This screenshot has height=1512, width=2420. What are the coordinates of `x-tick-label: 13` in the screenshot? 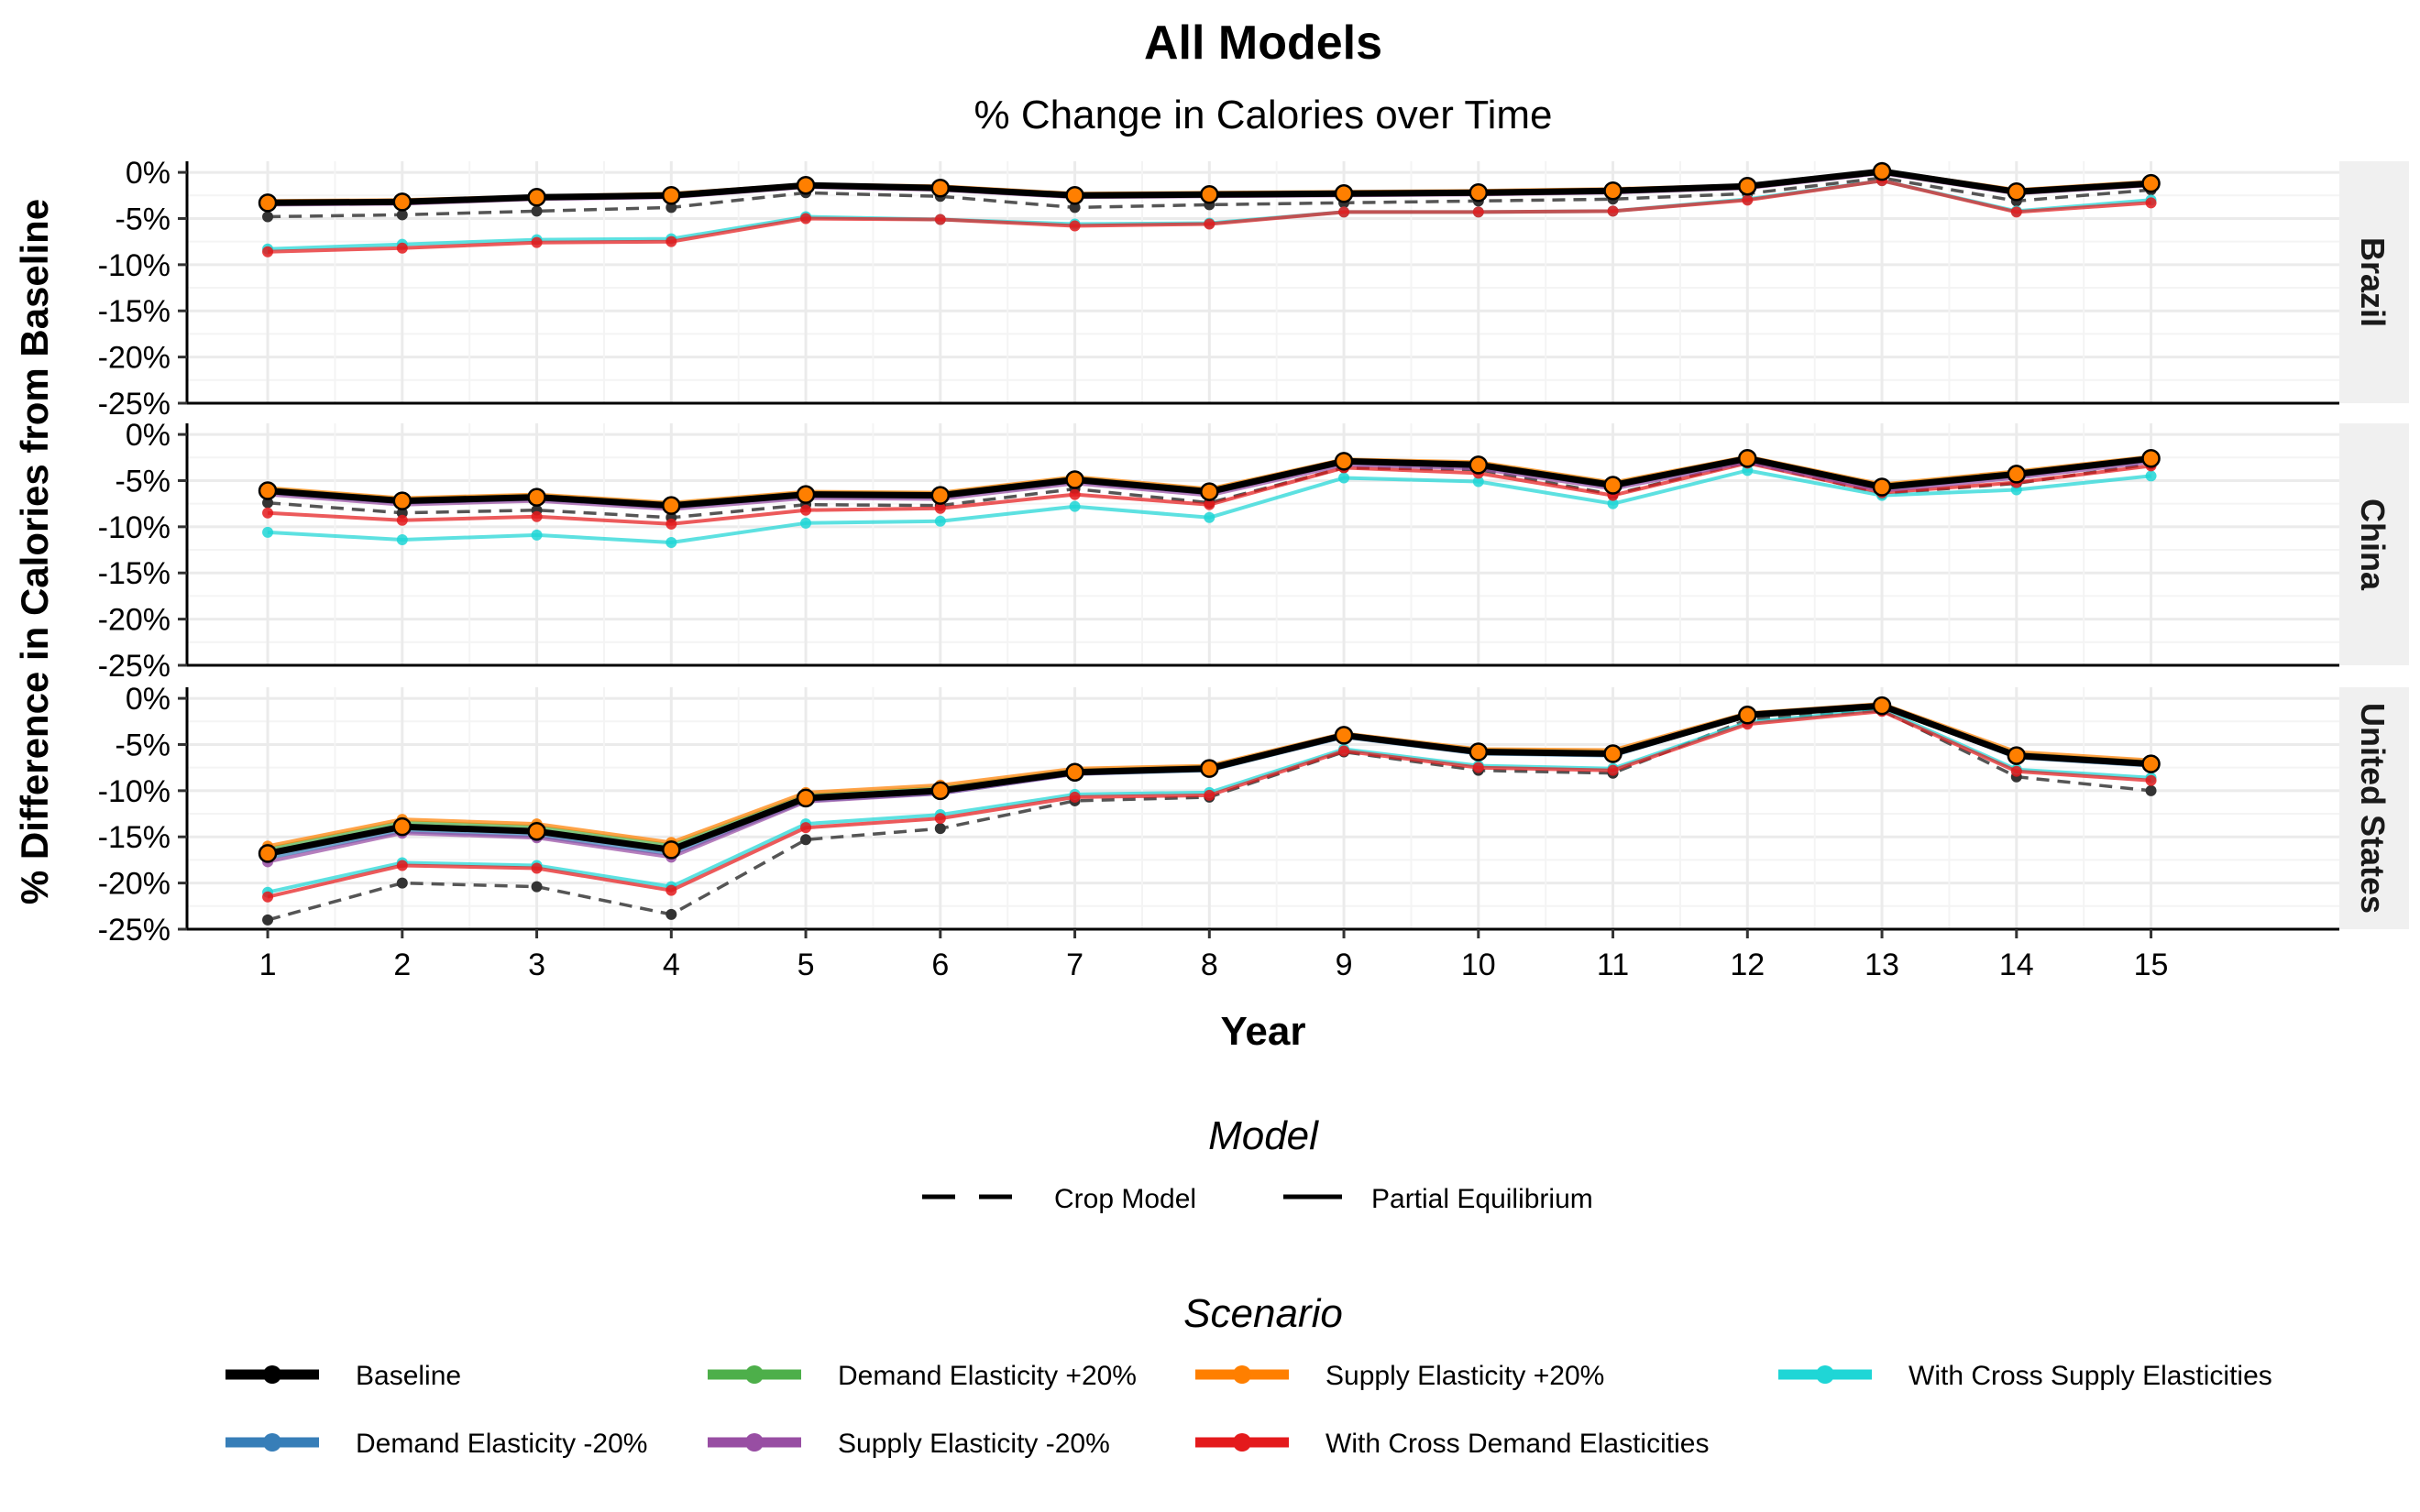 It's located at (1881, 965).